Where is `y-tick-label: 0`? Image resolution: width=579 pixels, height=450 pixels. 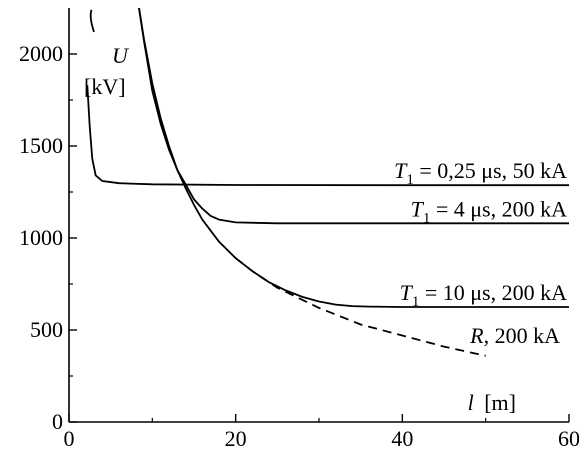
y-tick-label: 0 is located at coordinates (57, 421).